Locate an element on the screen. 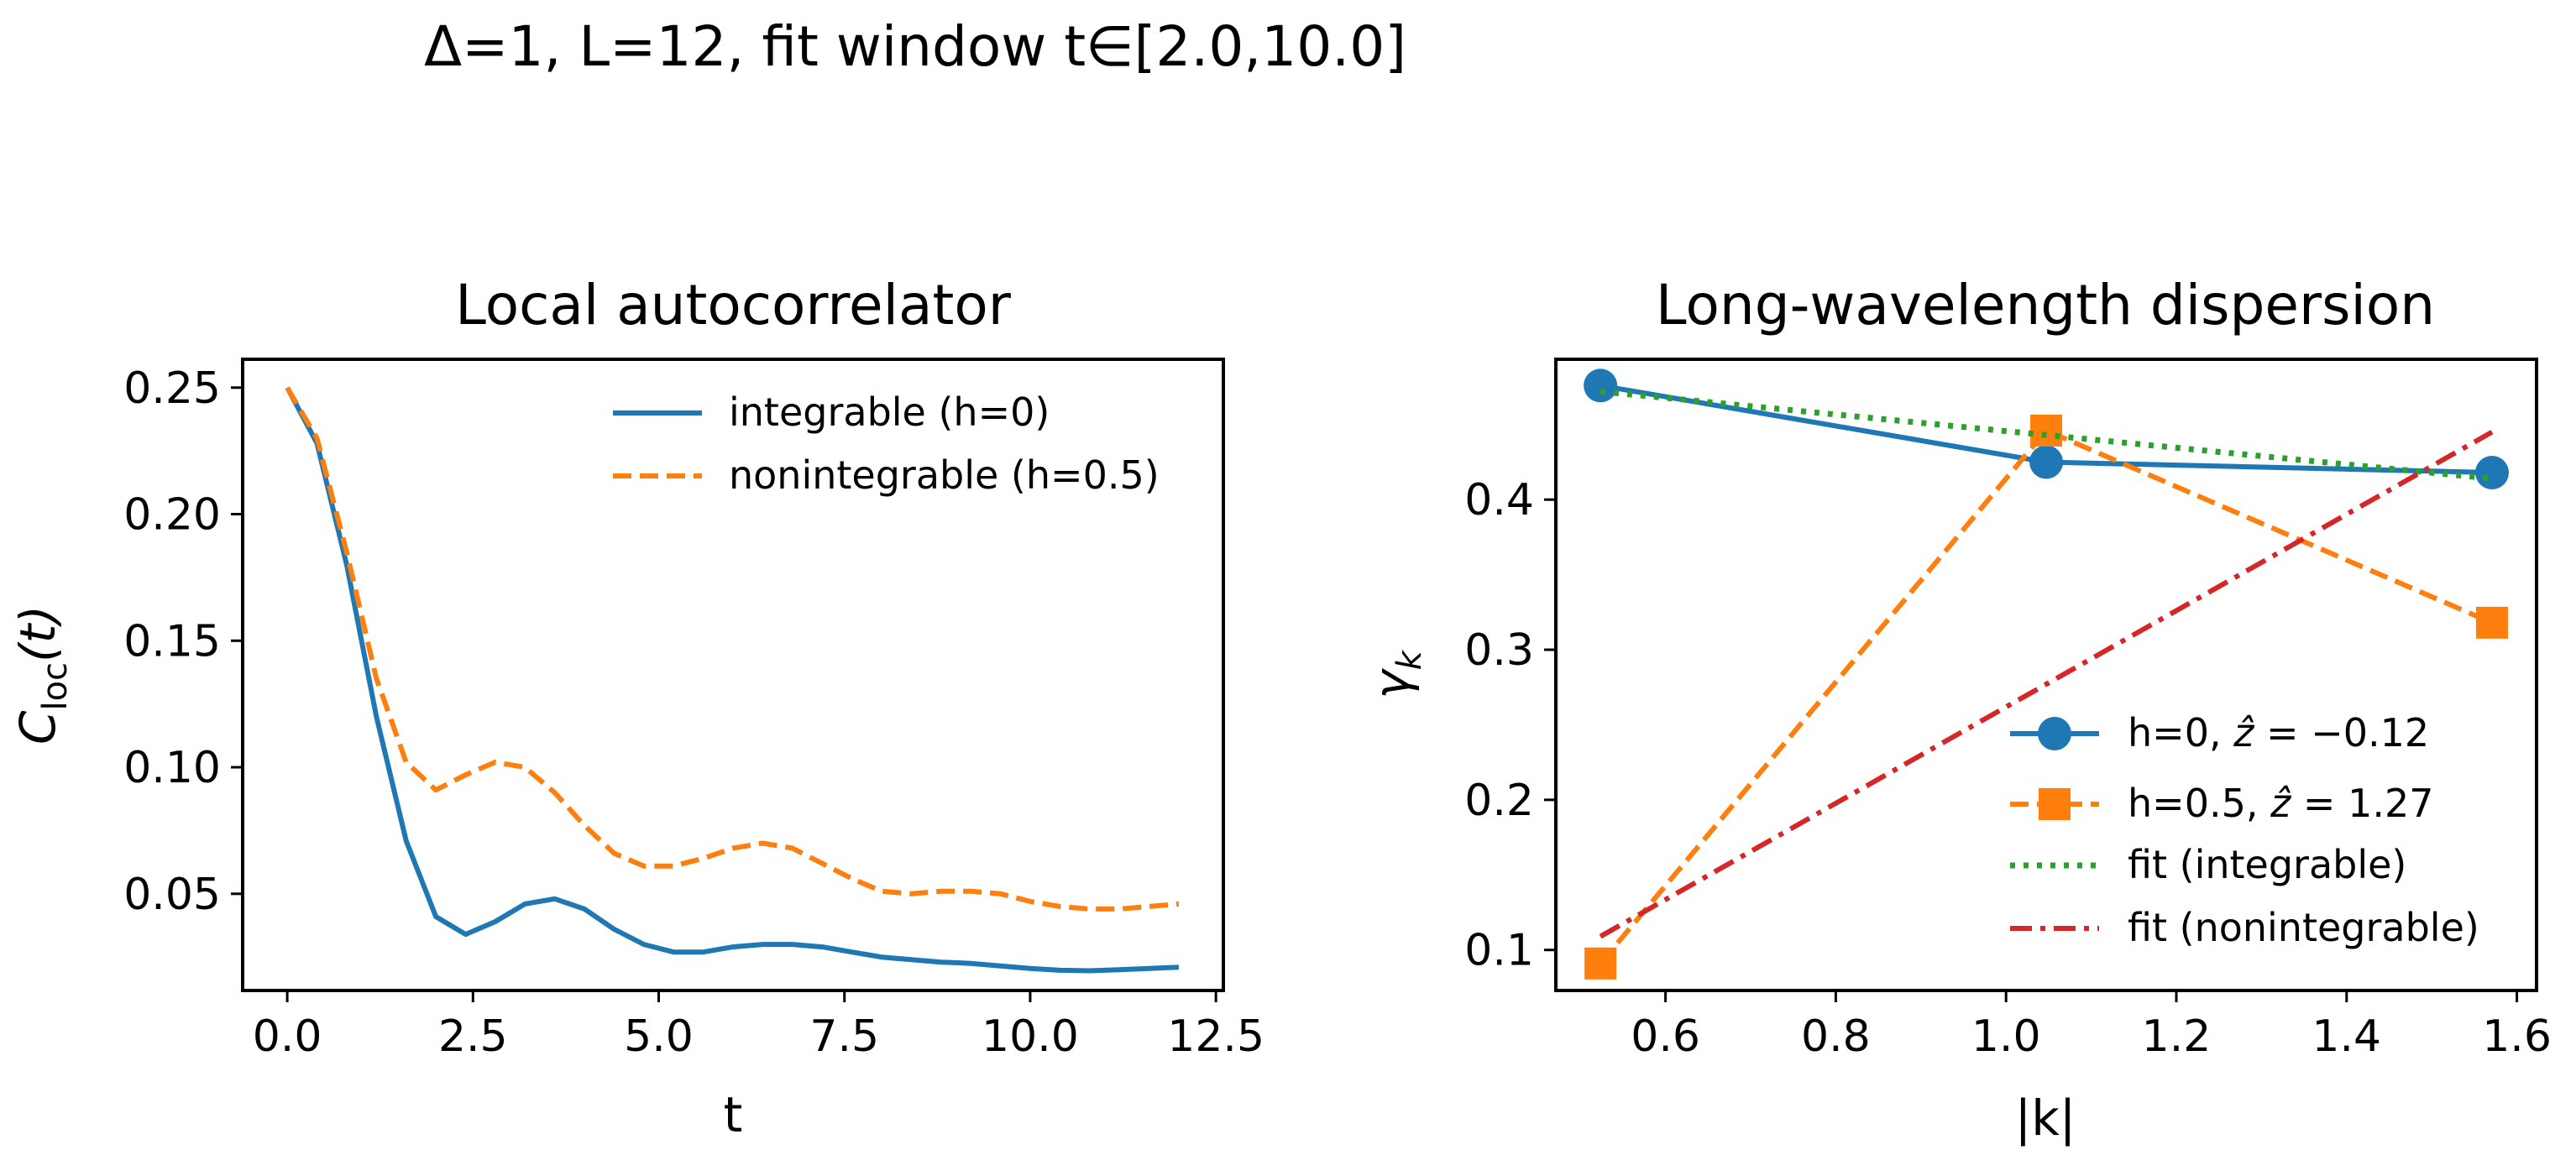 This screenshot has height=1176, width=2576. y-tick-label: 0.1 is located at coordinates (1499, 951).